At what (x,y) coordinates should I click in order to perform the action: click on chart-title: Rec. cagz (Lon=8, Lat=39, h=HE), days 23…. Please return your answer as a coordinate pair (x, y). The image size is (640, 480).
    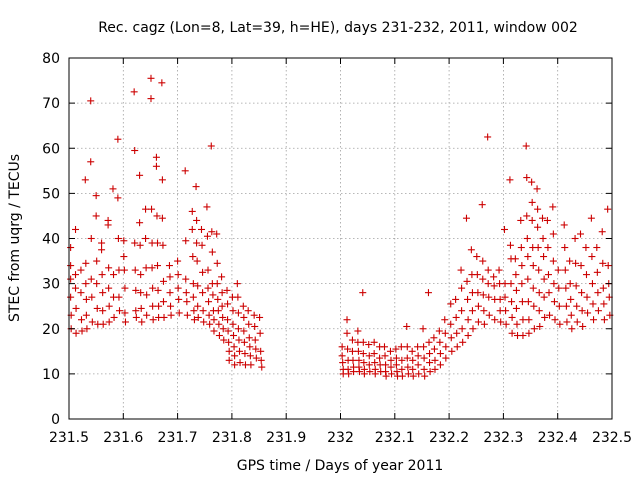
    Looking at the image, I should click on (338, 28).